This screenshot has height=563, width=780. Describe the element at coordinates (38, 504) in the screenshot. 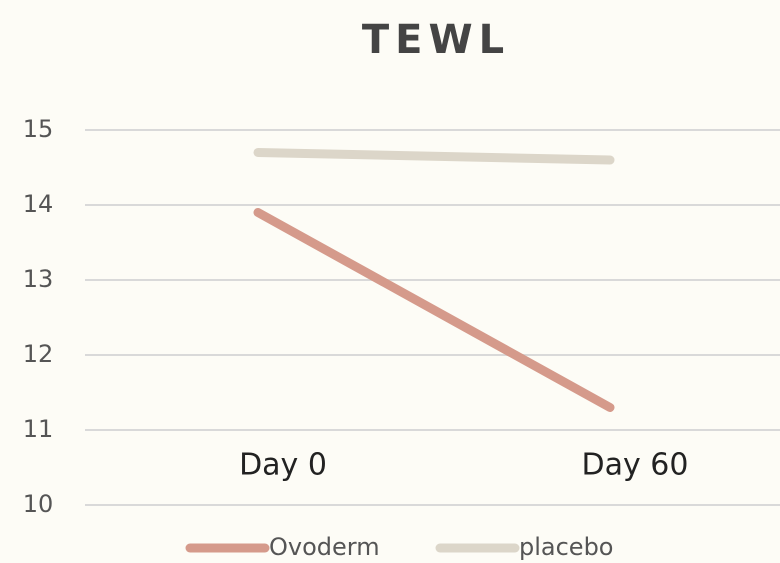

I see `y-tick-label: 10` at that location.